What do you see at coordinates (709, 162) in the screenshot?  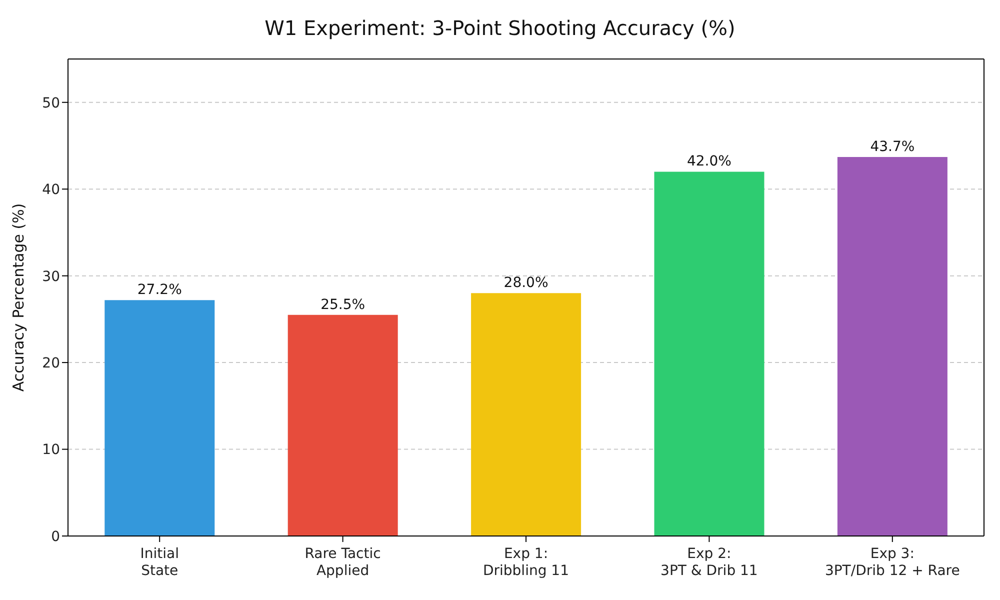 I see `data-label: 42.0%` at bounding box center [709, 162].